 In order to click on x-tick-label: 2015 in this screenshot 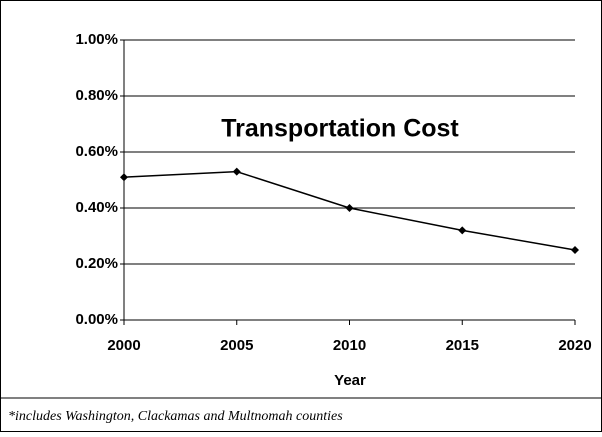, I will do `click(462, 345)`.